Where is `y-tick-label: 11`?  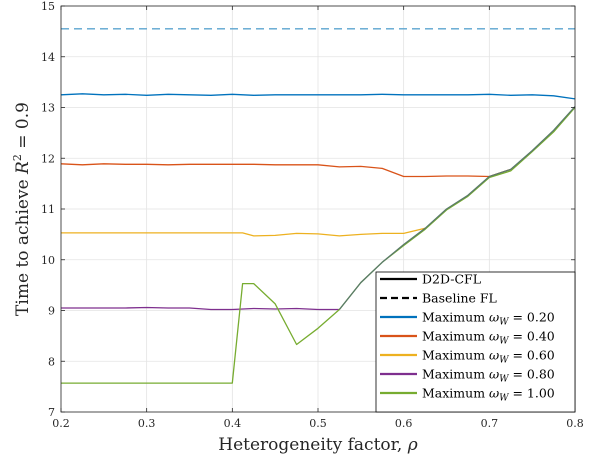
y-tick-label: 11 is located at coordinates (48, 209).